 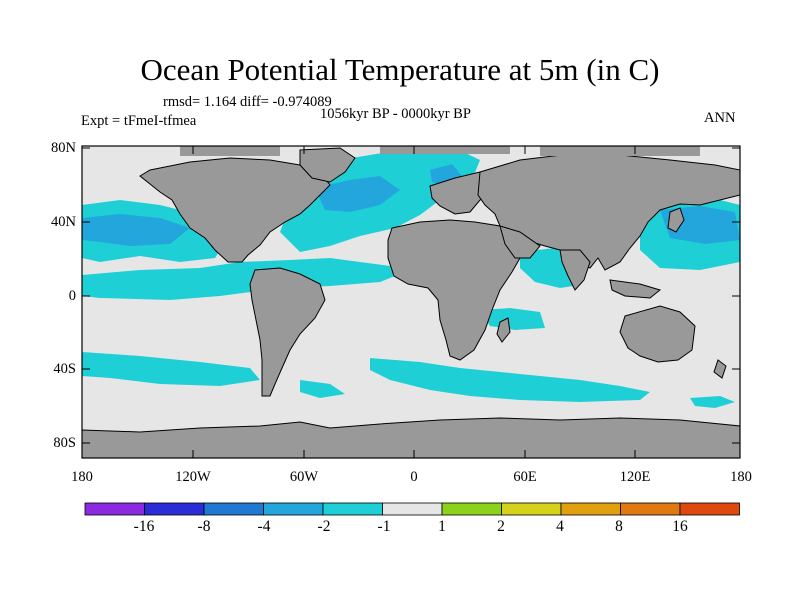 What do you see at coordinates (680, 526) in the screenshot?
I see `colorbar-label: 16` at bounding box center [680, 526].